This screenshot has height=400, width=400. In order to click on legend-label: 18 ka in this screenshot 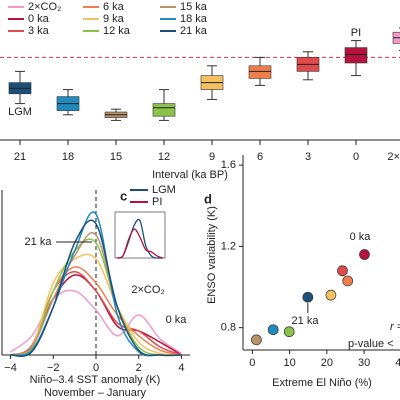, I will do `click(194, 19)`.